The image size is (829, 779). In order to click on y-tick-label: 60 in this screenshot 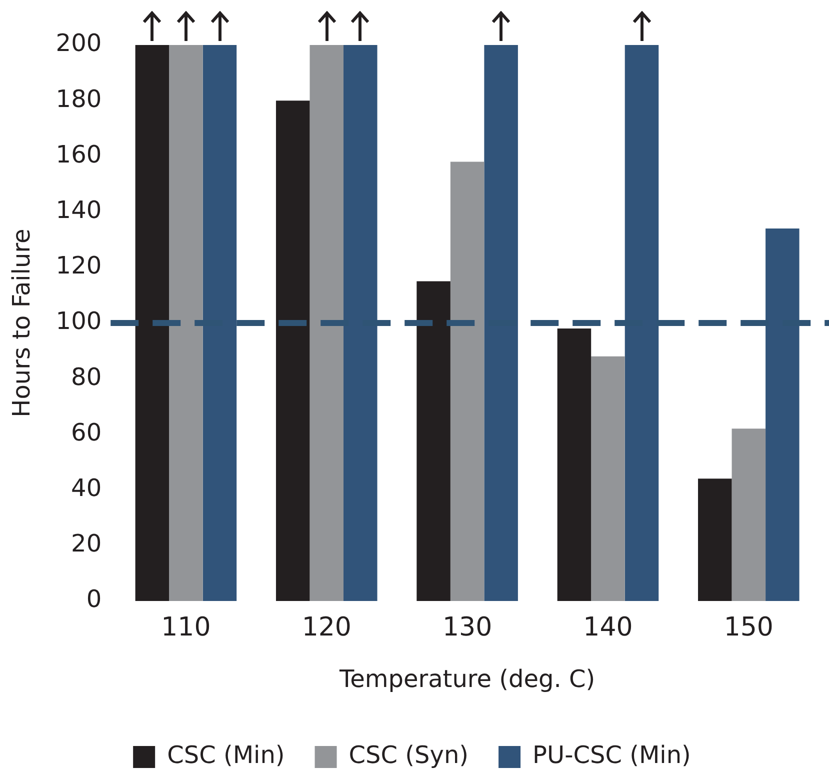, I will do `click(86, 432)`.